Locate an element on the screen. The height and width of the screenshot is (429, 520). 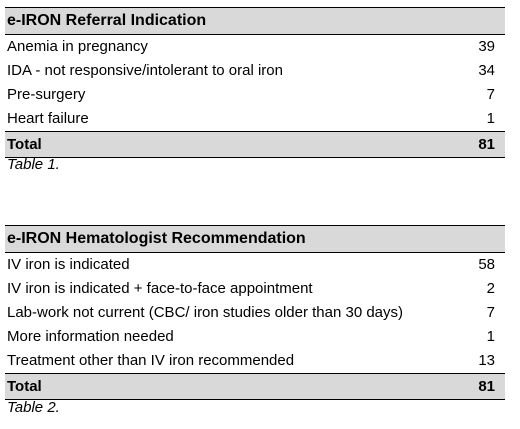
row-label: Heart failure is located at coordinates (48, 118).